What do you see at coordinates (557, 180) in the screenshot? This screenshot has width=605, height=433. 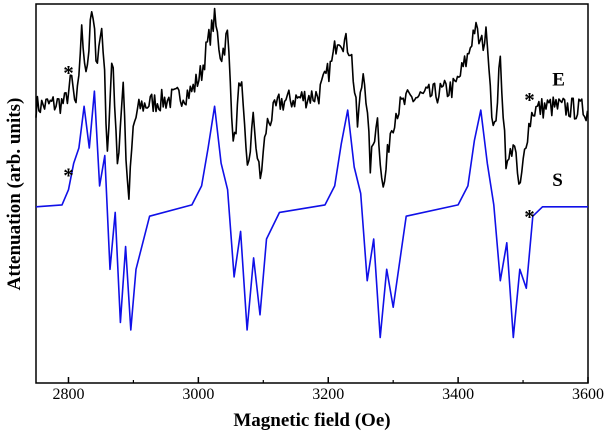 I see `series-label-S: S` at bounding box center [557, 180].